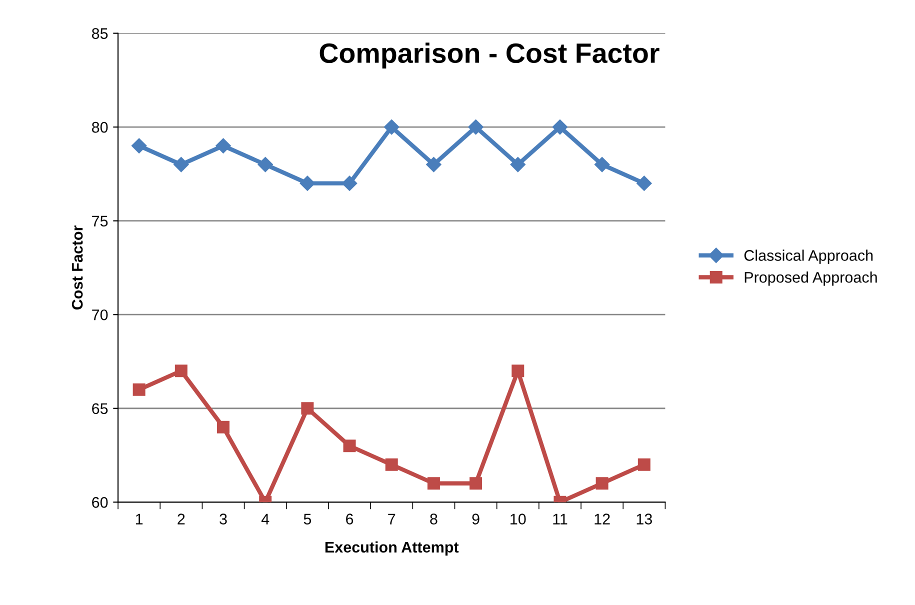 This screenshot has width=915, height=605. Describe the element at coordinates (100, 127) in the screenshot. I see `y-tick-label: 80` at that location.